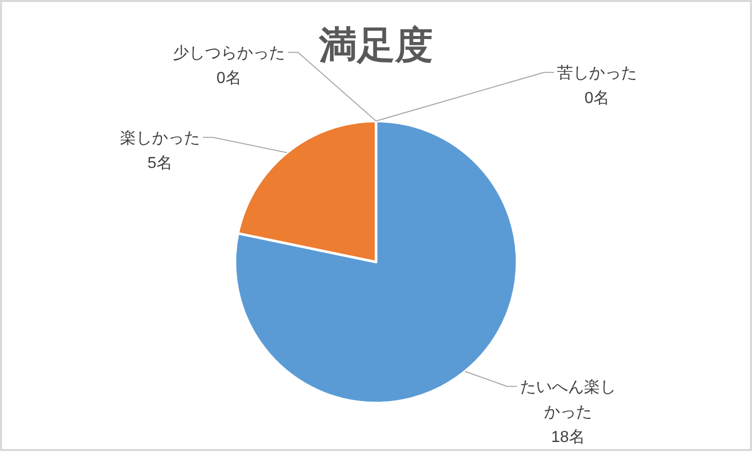 The image size is (752, 452). Describe the element at coordinates (160, 163) in the screenshot. I see `data-label: 5名` at that location.